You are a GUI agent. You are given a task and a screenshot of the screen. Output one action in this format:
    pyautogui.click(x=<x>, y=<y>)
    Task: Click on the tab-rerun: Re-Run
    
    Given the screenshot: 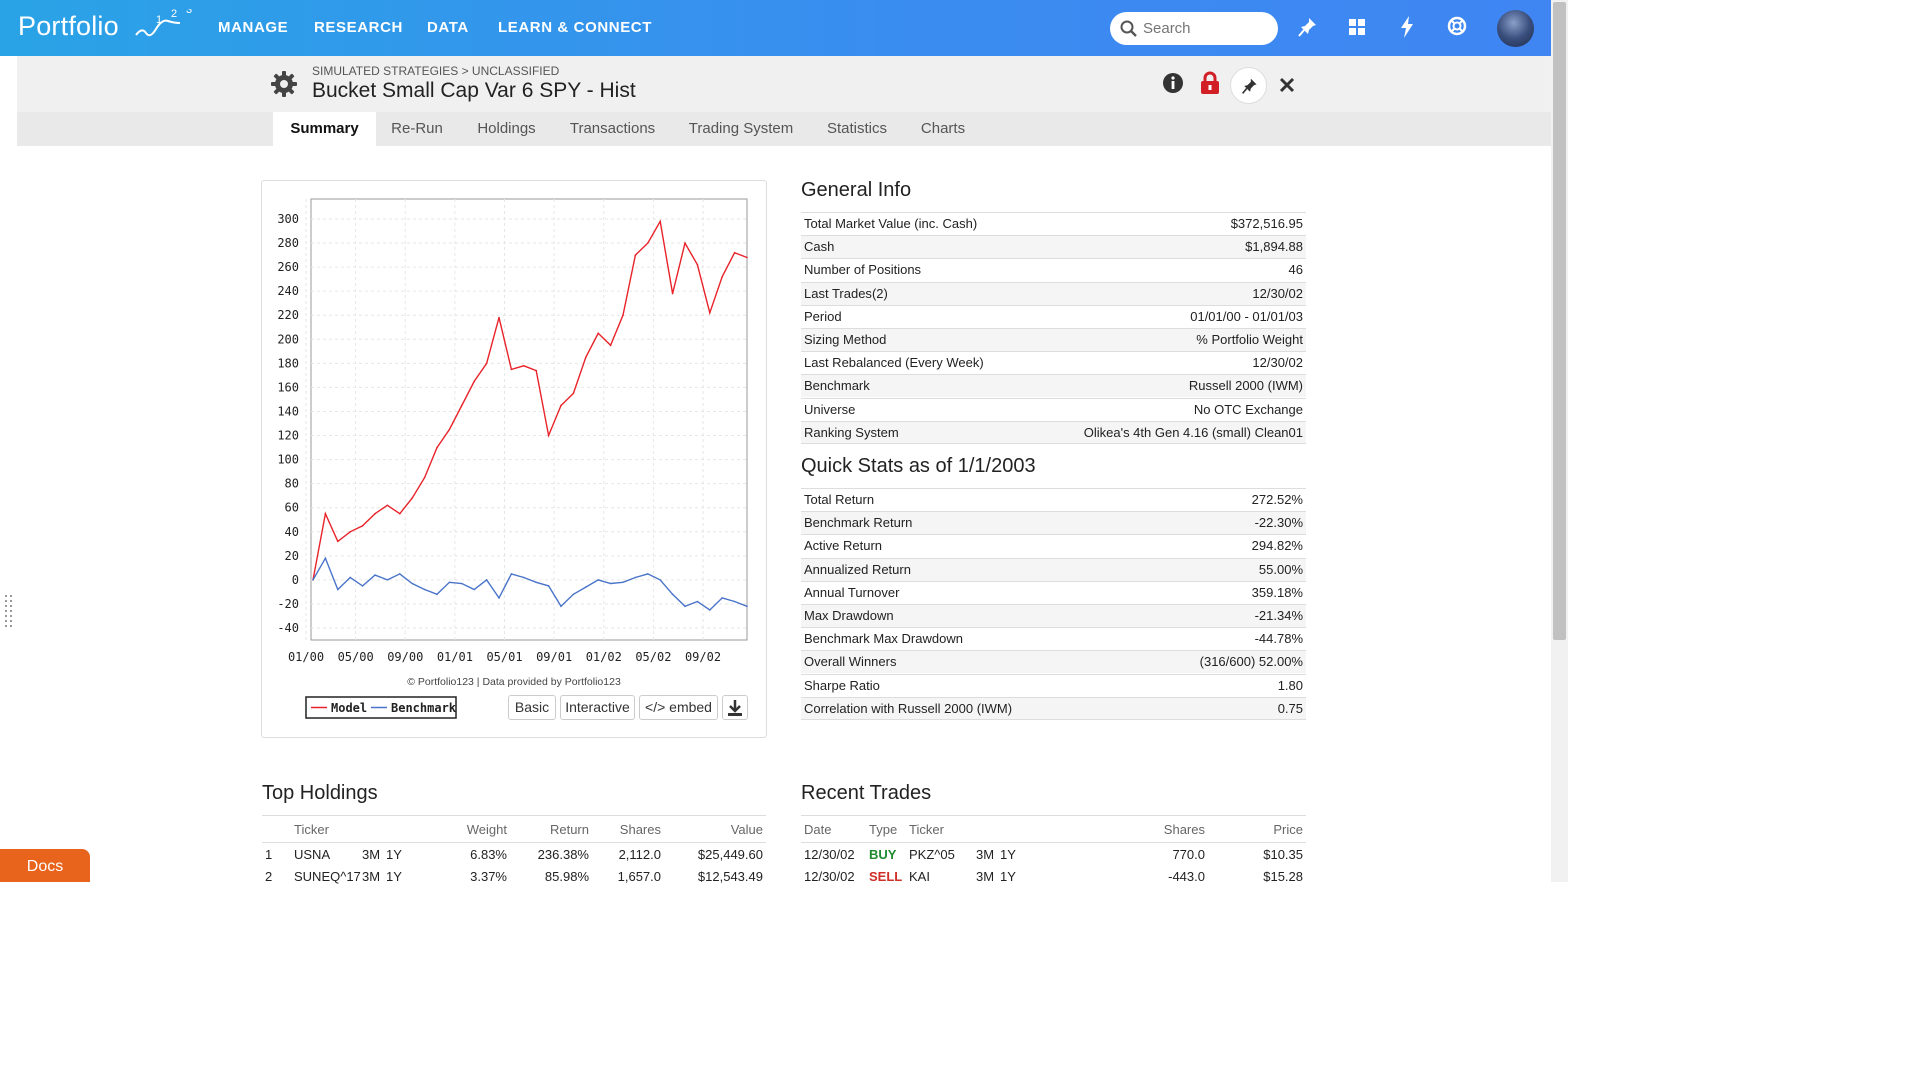 What is the action you would take?
    pyautogui.click(x=417, y=128)
    